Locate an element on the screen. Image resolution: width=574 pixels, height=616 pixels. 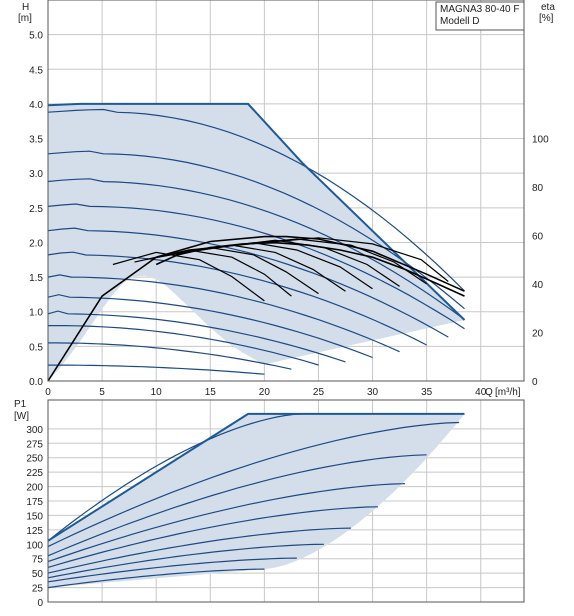
y-tick-label: 0.5 is located at coordinates (36, 347).